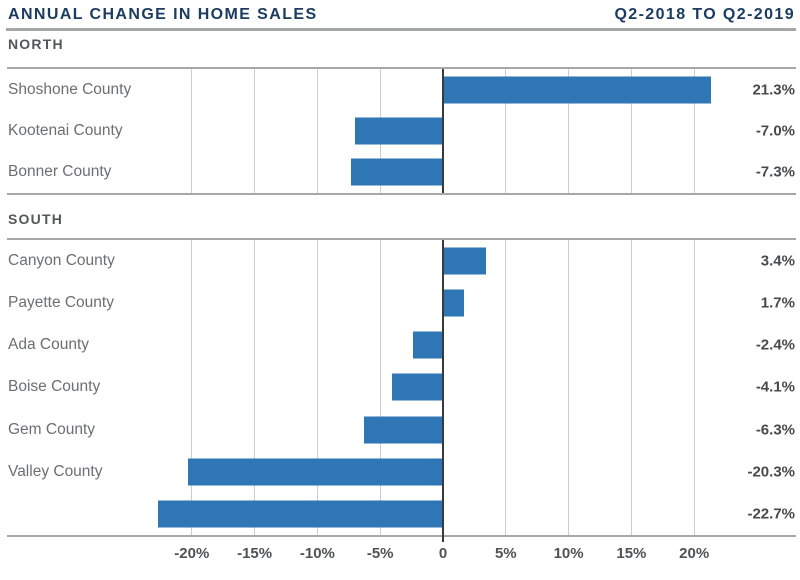  What do you see at coordinates (163, 14) in the screenshot?
I see `page-title: ANNUAL CHANGE IN HOME SALES` at bounding box center [163, 14].